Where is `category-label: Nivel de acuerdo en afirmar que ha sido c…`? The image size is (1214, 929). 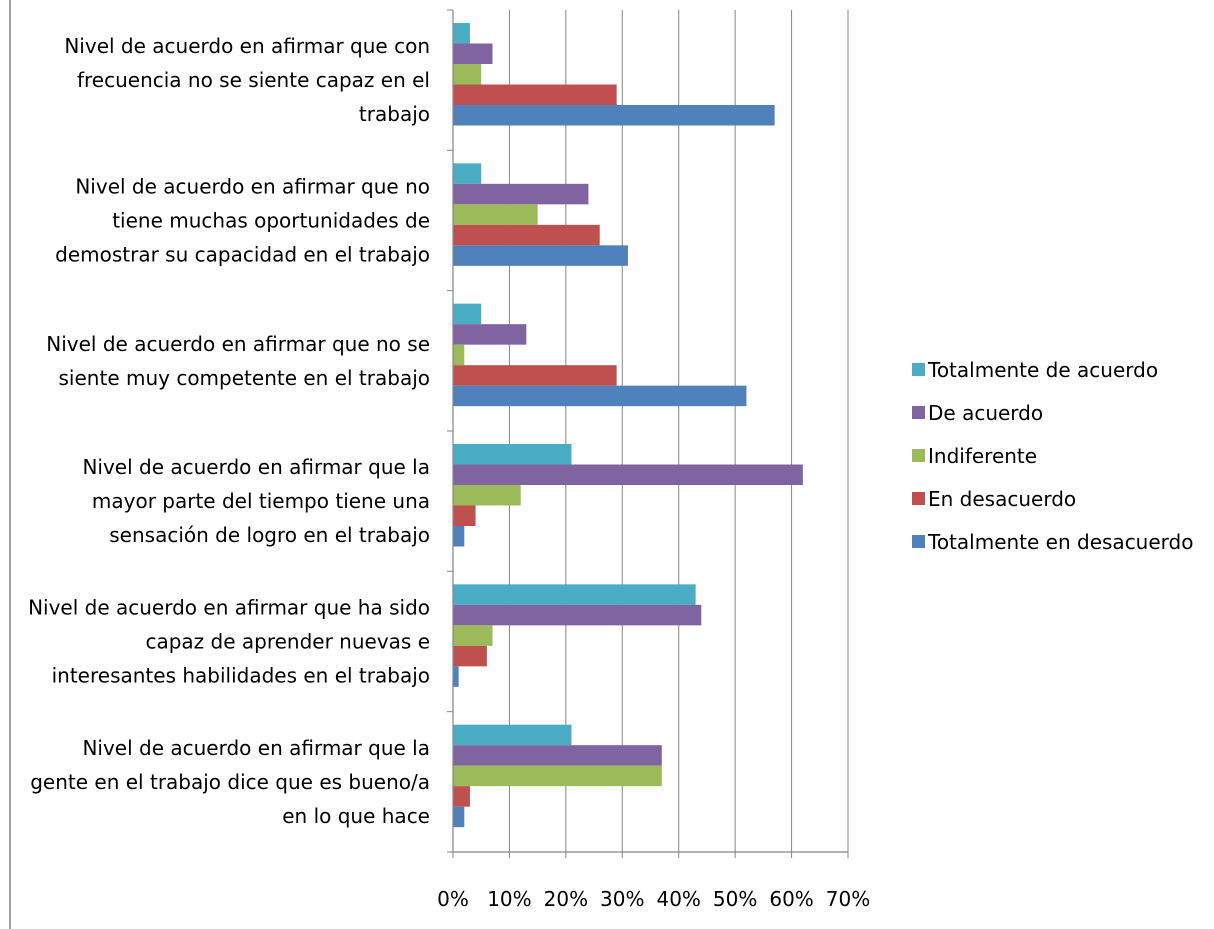 category-label: Nivel de acuerdo en afirmar que ha sido c… is located at coordinates (229, 642).